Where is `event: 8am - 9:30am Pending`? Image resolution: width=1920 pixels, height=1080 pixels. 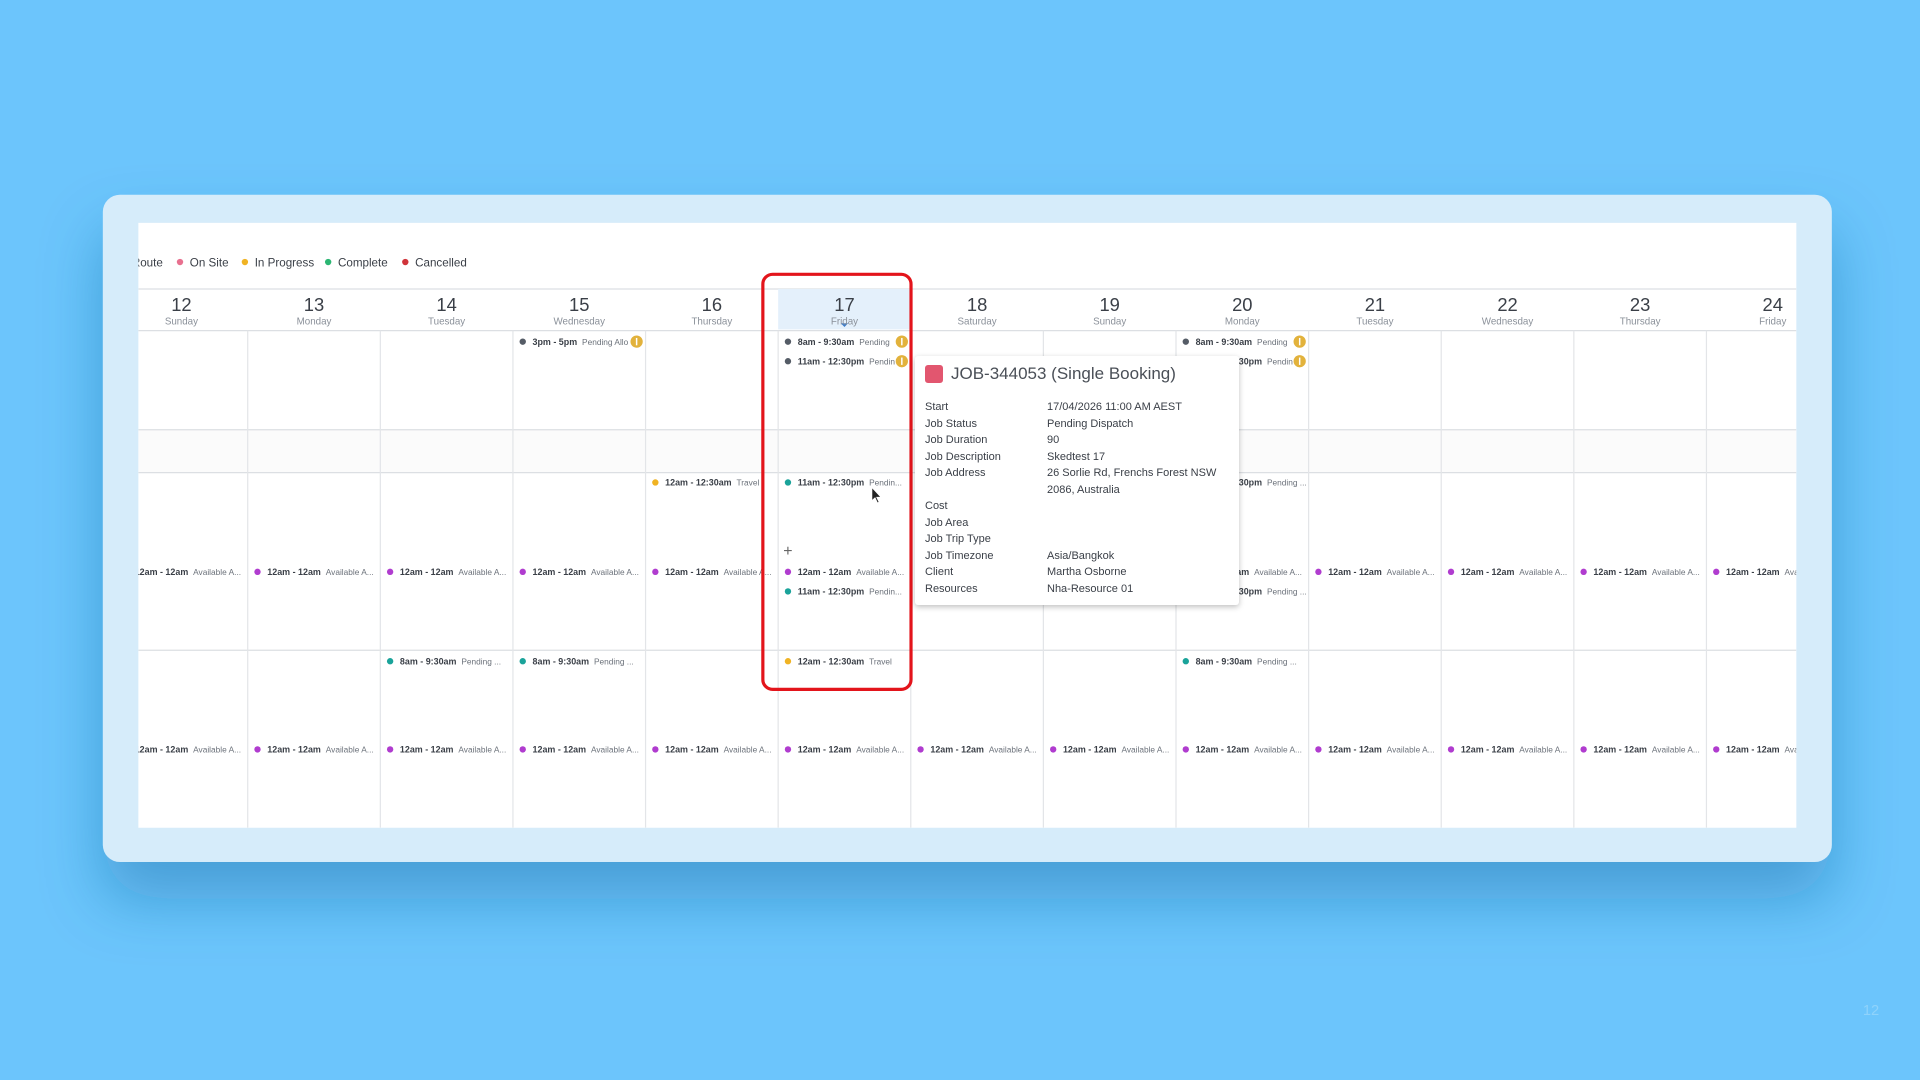
event: 8am - 9:30am Pending is located at coordinates (844, 342).